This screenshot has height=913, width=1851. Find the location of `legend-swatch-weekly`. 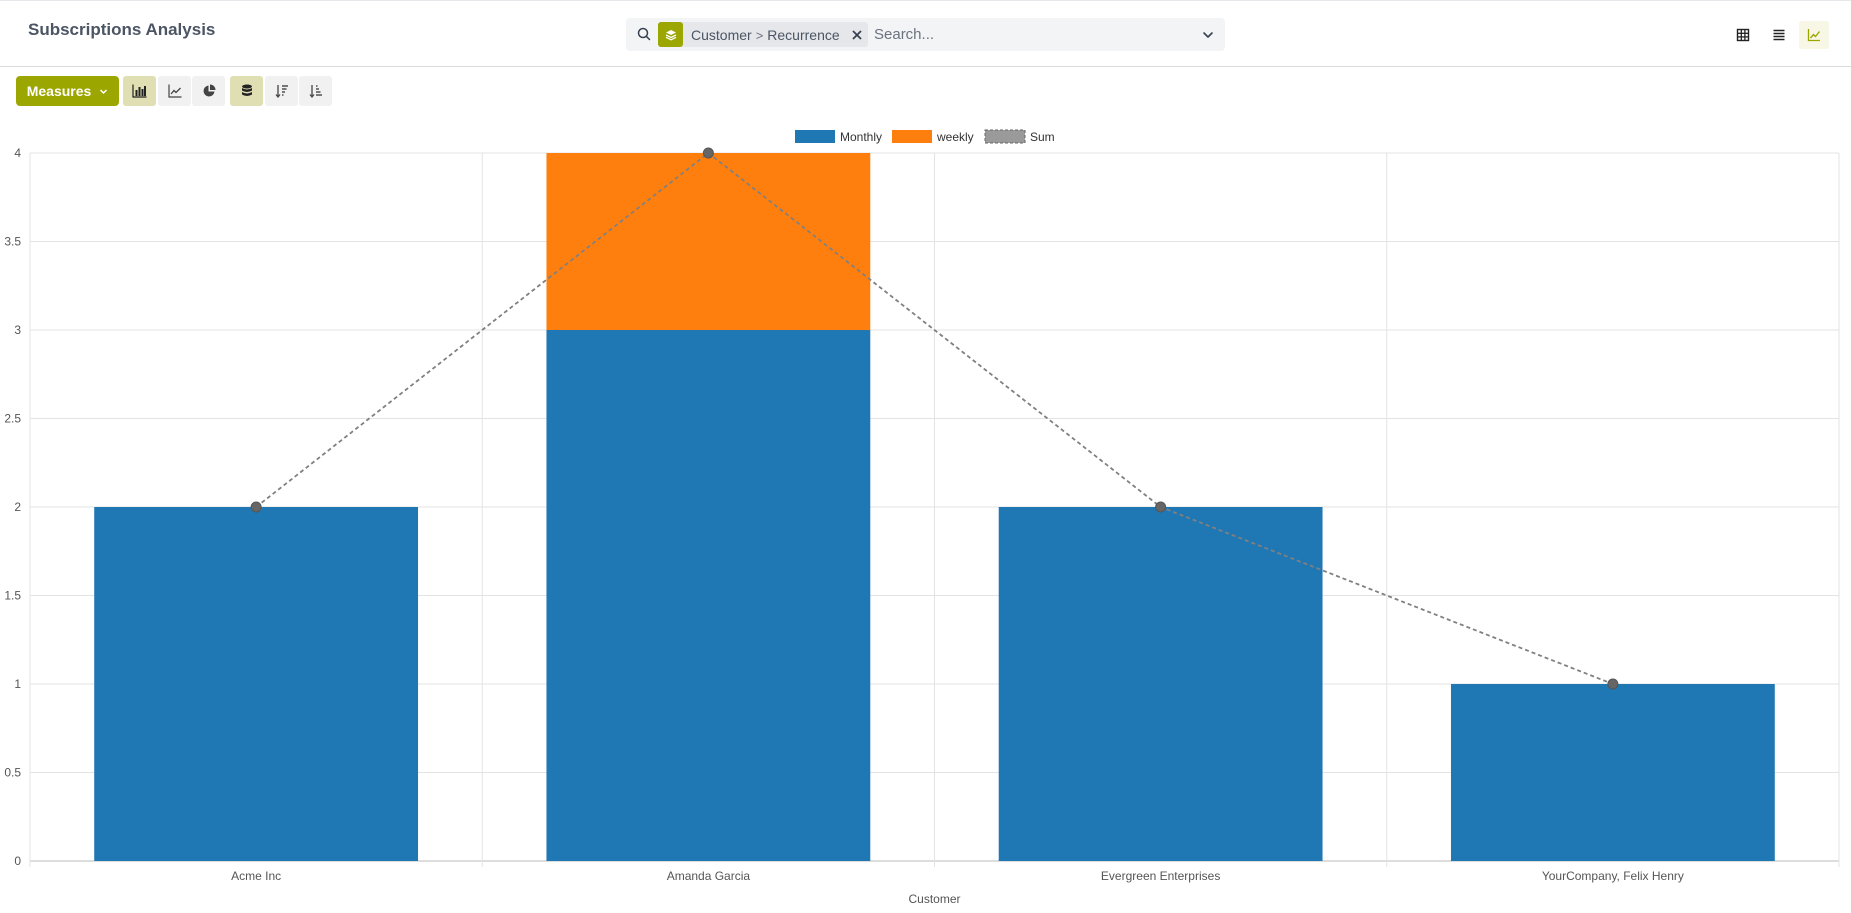

legend-swatch-weekly is located at coordinates (912, 136).